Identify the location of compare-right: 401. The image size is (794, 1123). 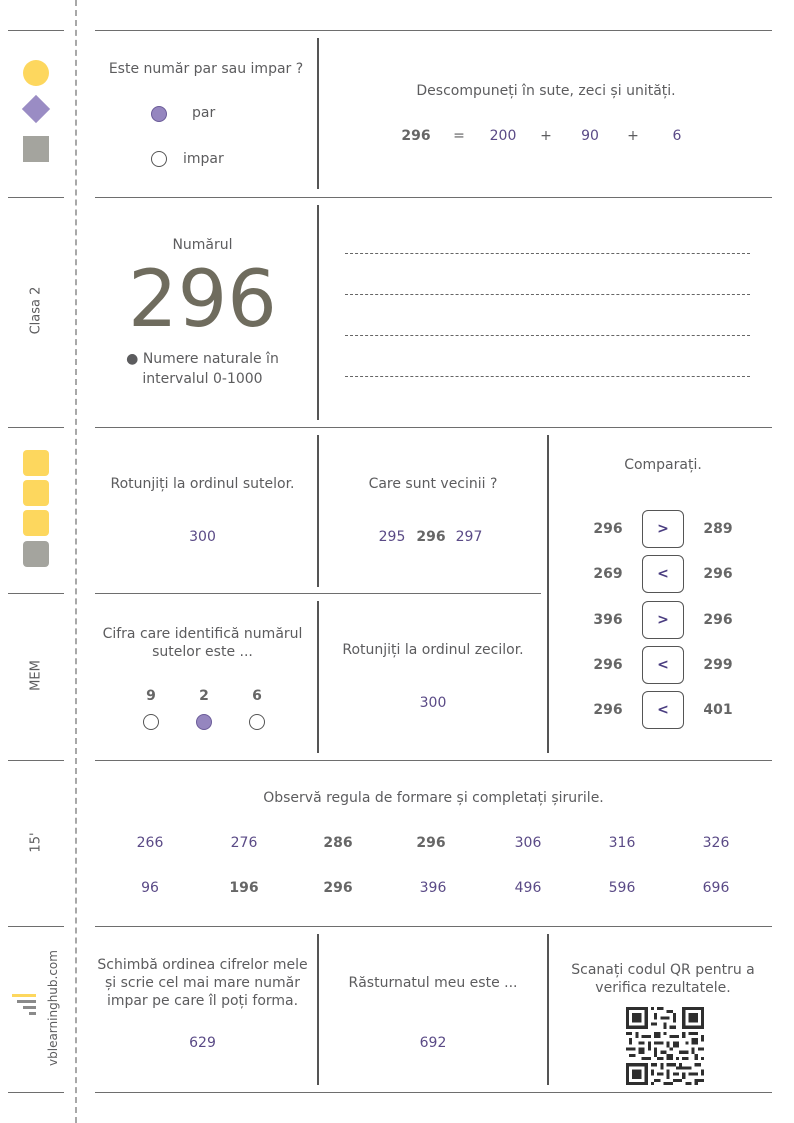
(718, 710).